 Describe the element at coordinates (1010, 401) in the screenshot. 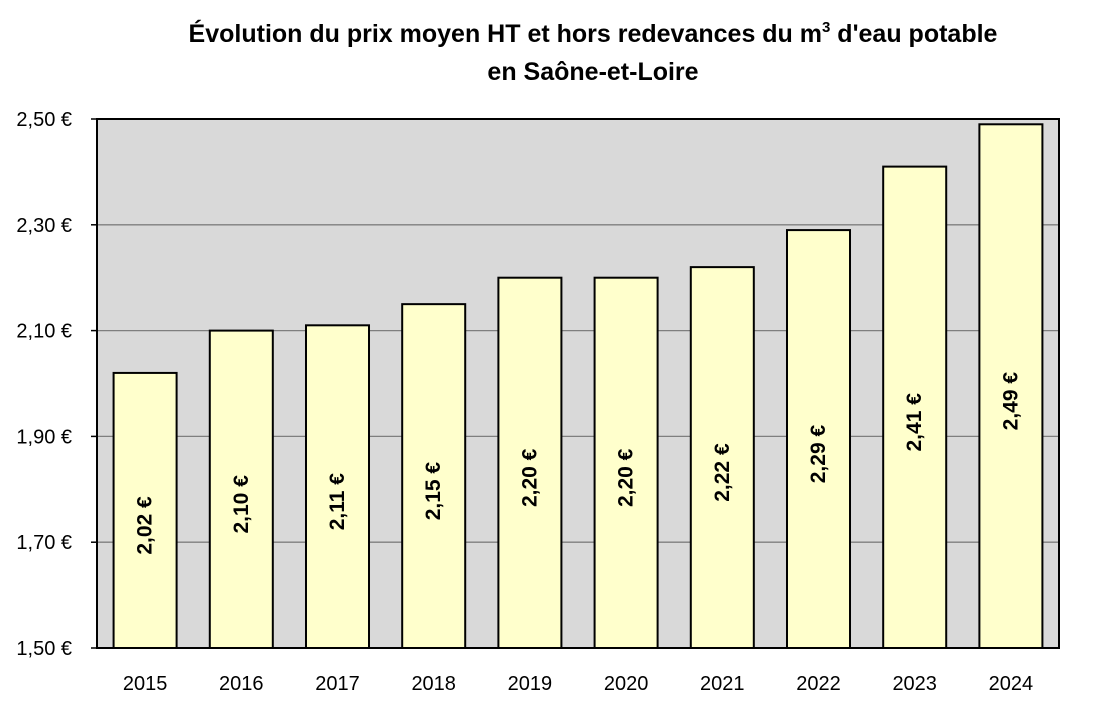

I see `data-label-2024: 2,49 €` at that location.